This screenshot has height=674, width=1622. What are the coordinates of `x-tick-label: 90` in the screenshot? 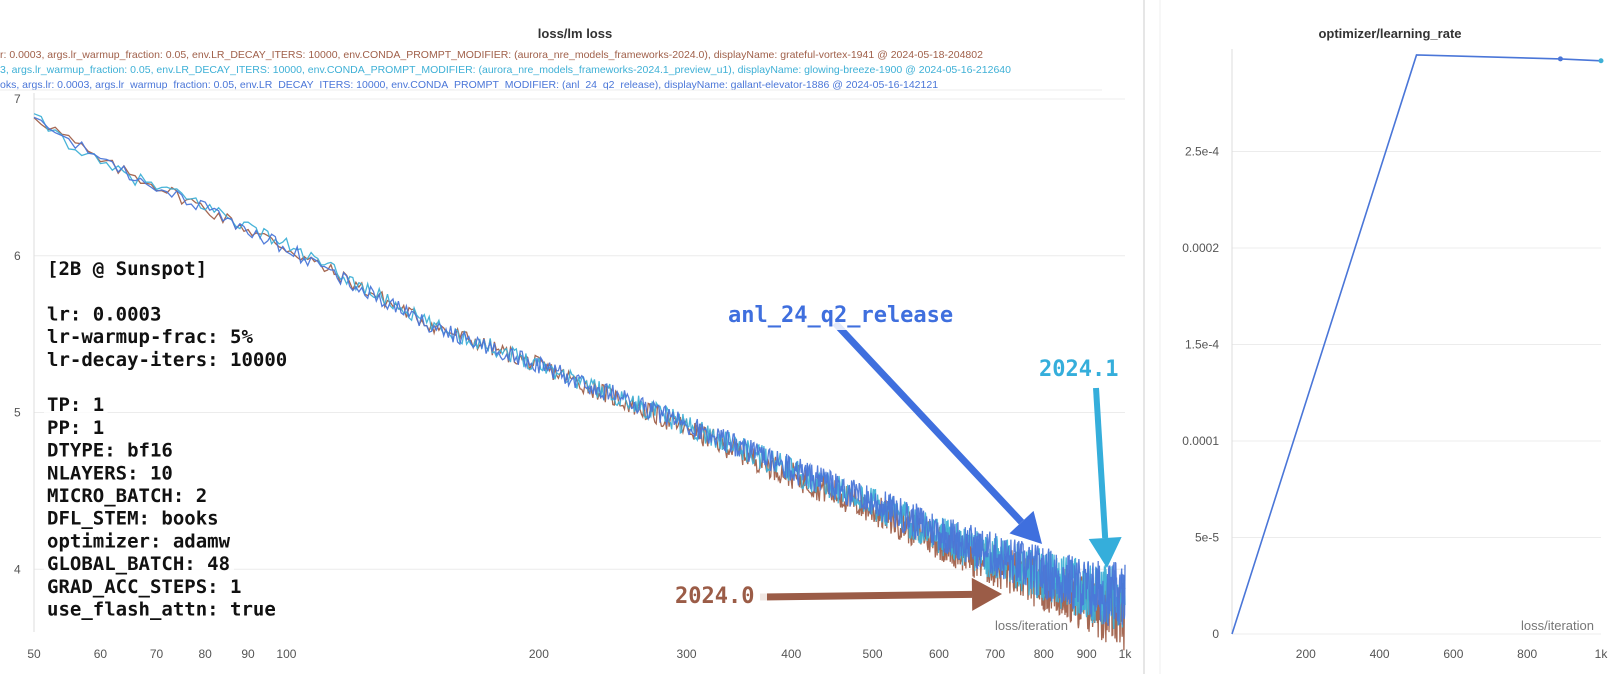 It's located at (248, 654).